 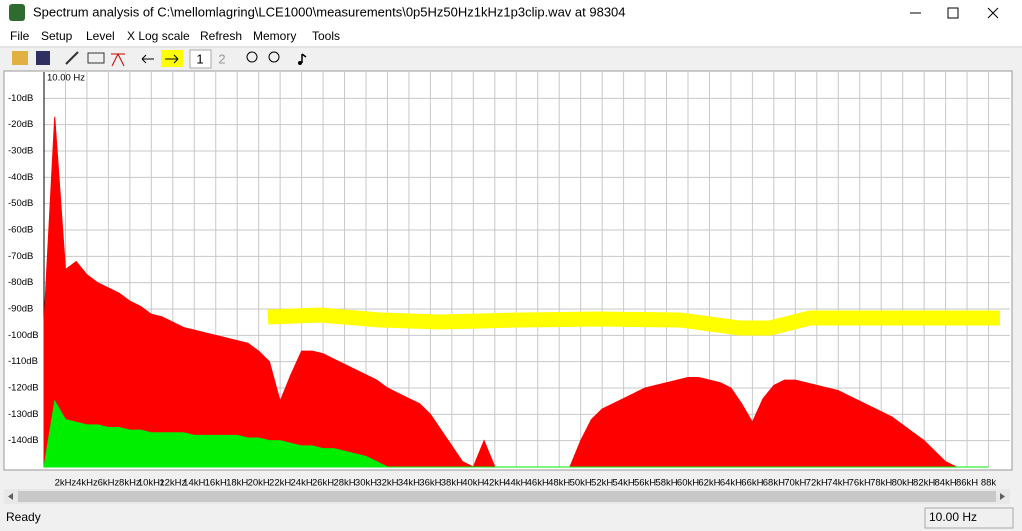 I want to click on spectrum-area, so click(x=516, y=433).